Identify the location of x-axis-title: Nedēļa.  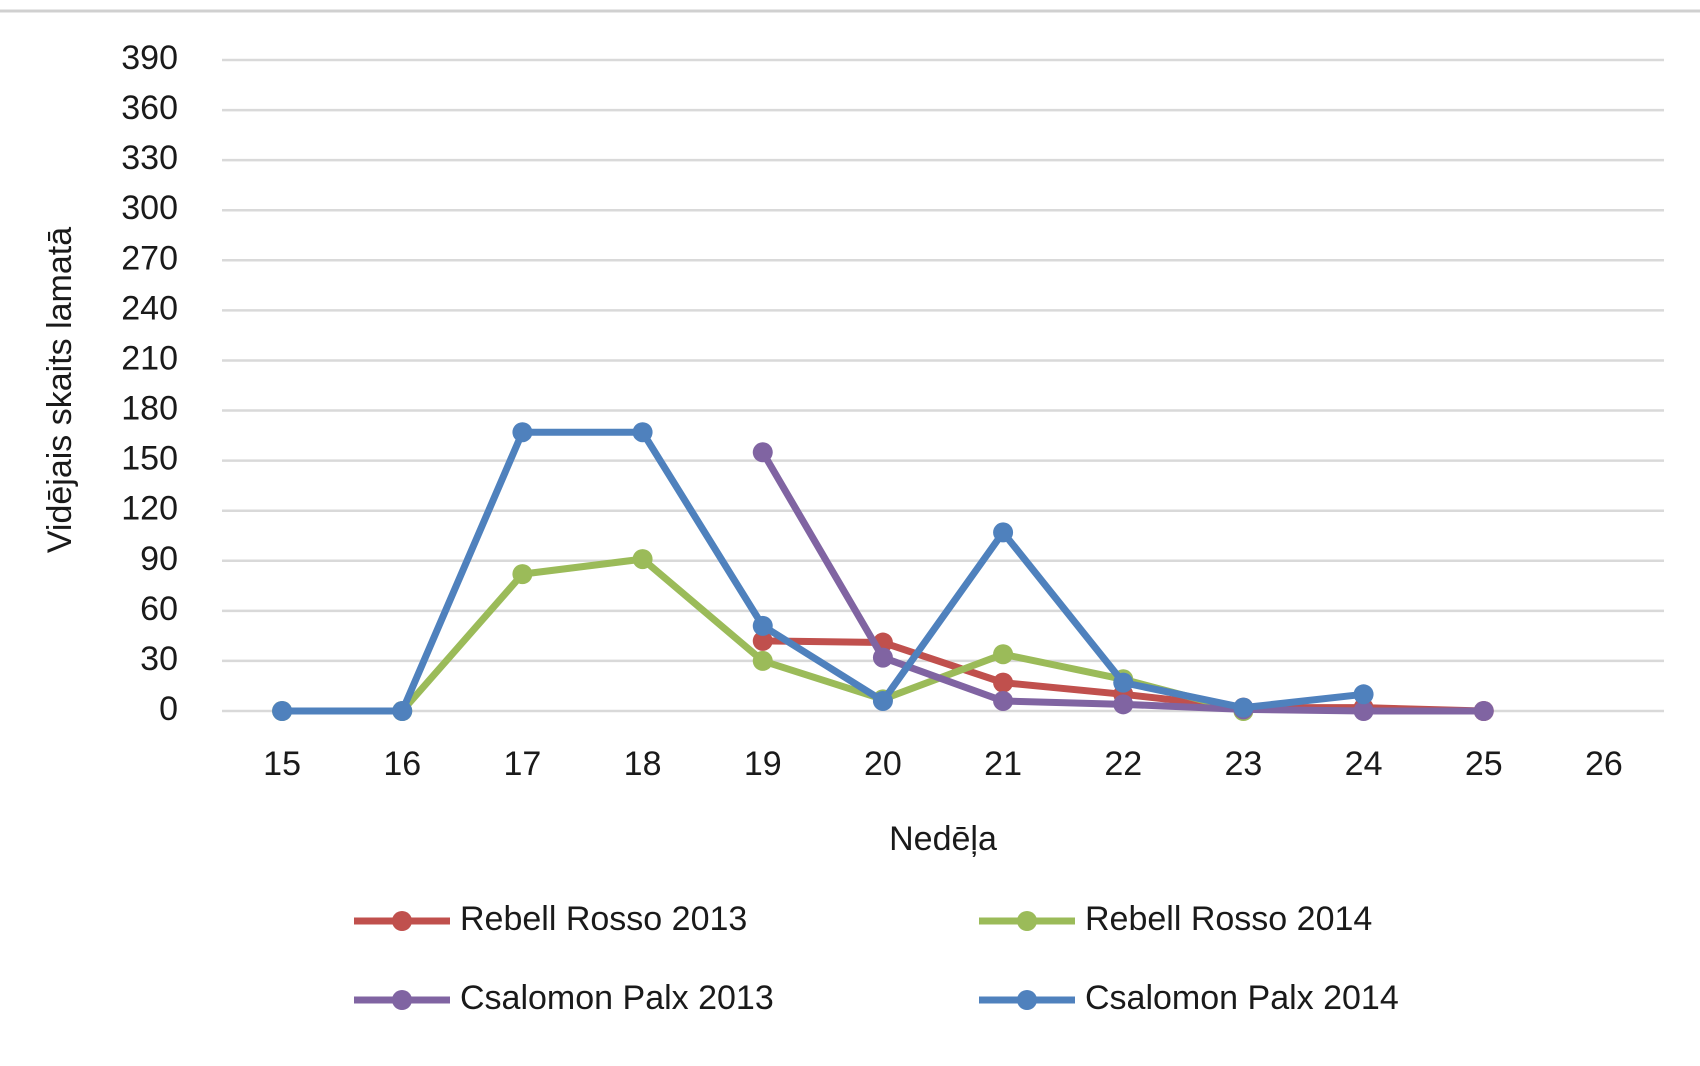
(943, 839).